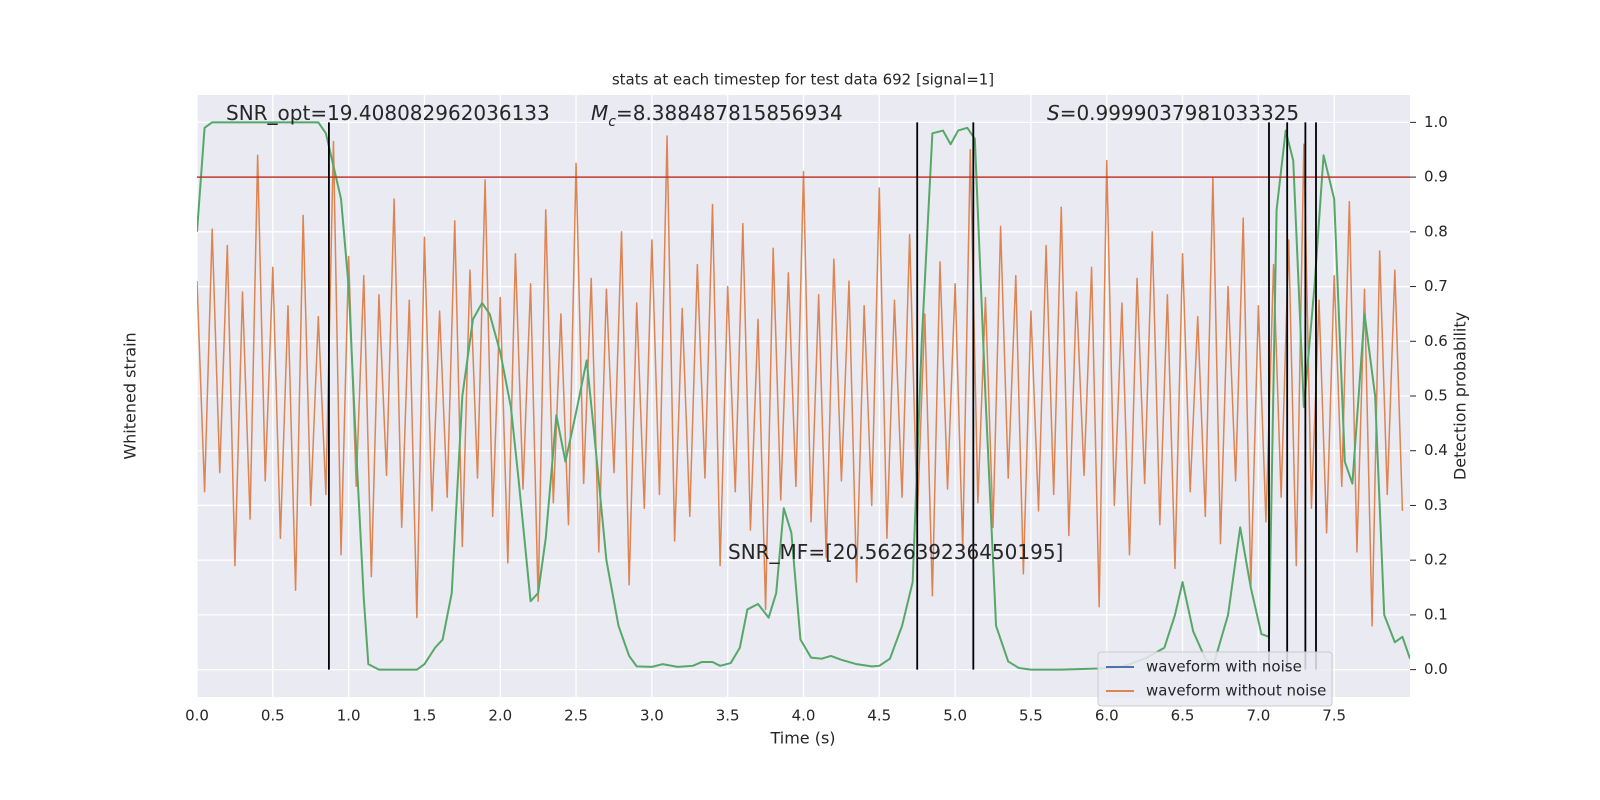 The image size is (1600, 800). What do you see at coordinates (425, 716) in the screenshot?
I see `x-tick-label: 1.5` at bounding box center [425, 716].